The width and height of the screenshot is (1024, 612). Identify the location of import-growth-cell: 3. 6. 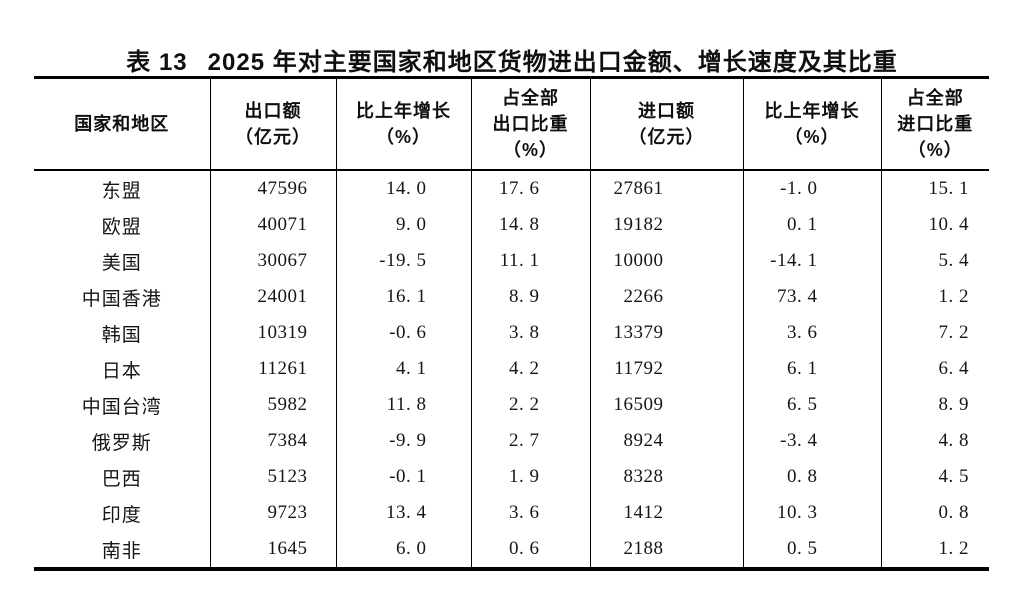
(811, 333).